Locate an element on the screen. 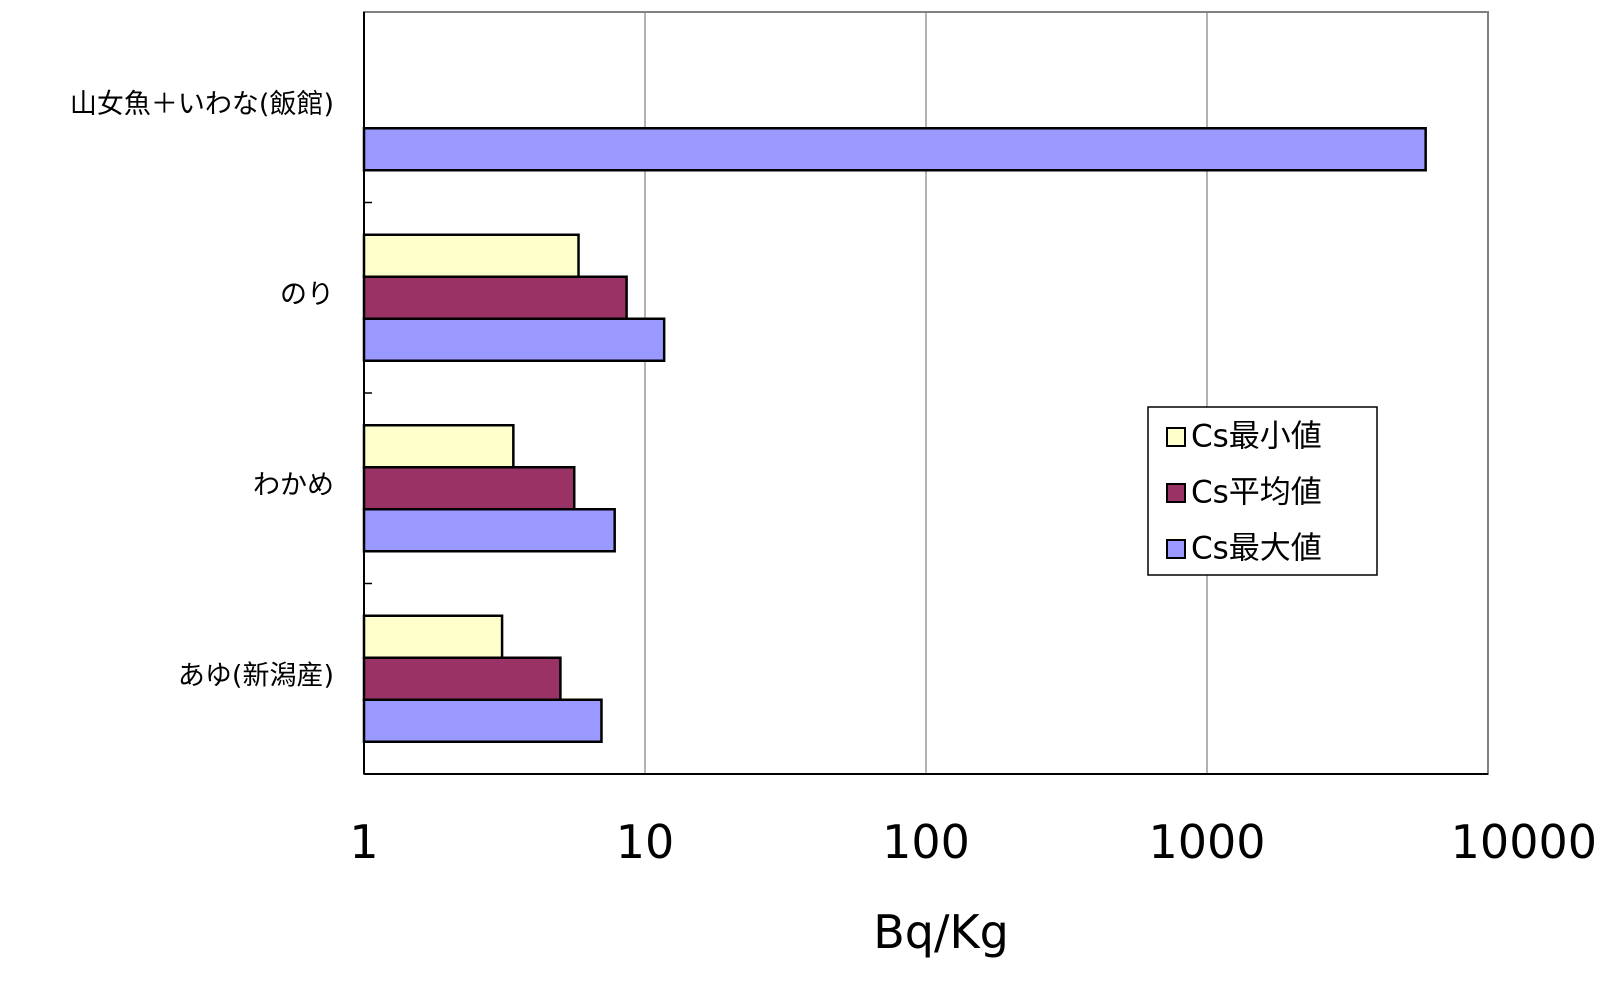 This screenshot has height=983, width=1601. category-label: わかめ is located at coordinates (293, 485).